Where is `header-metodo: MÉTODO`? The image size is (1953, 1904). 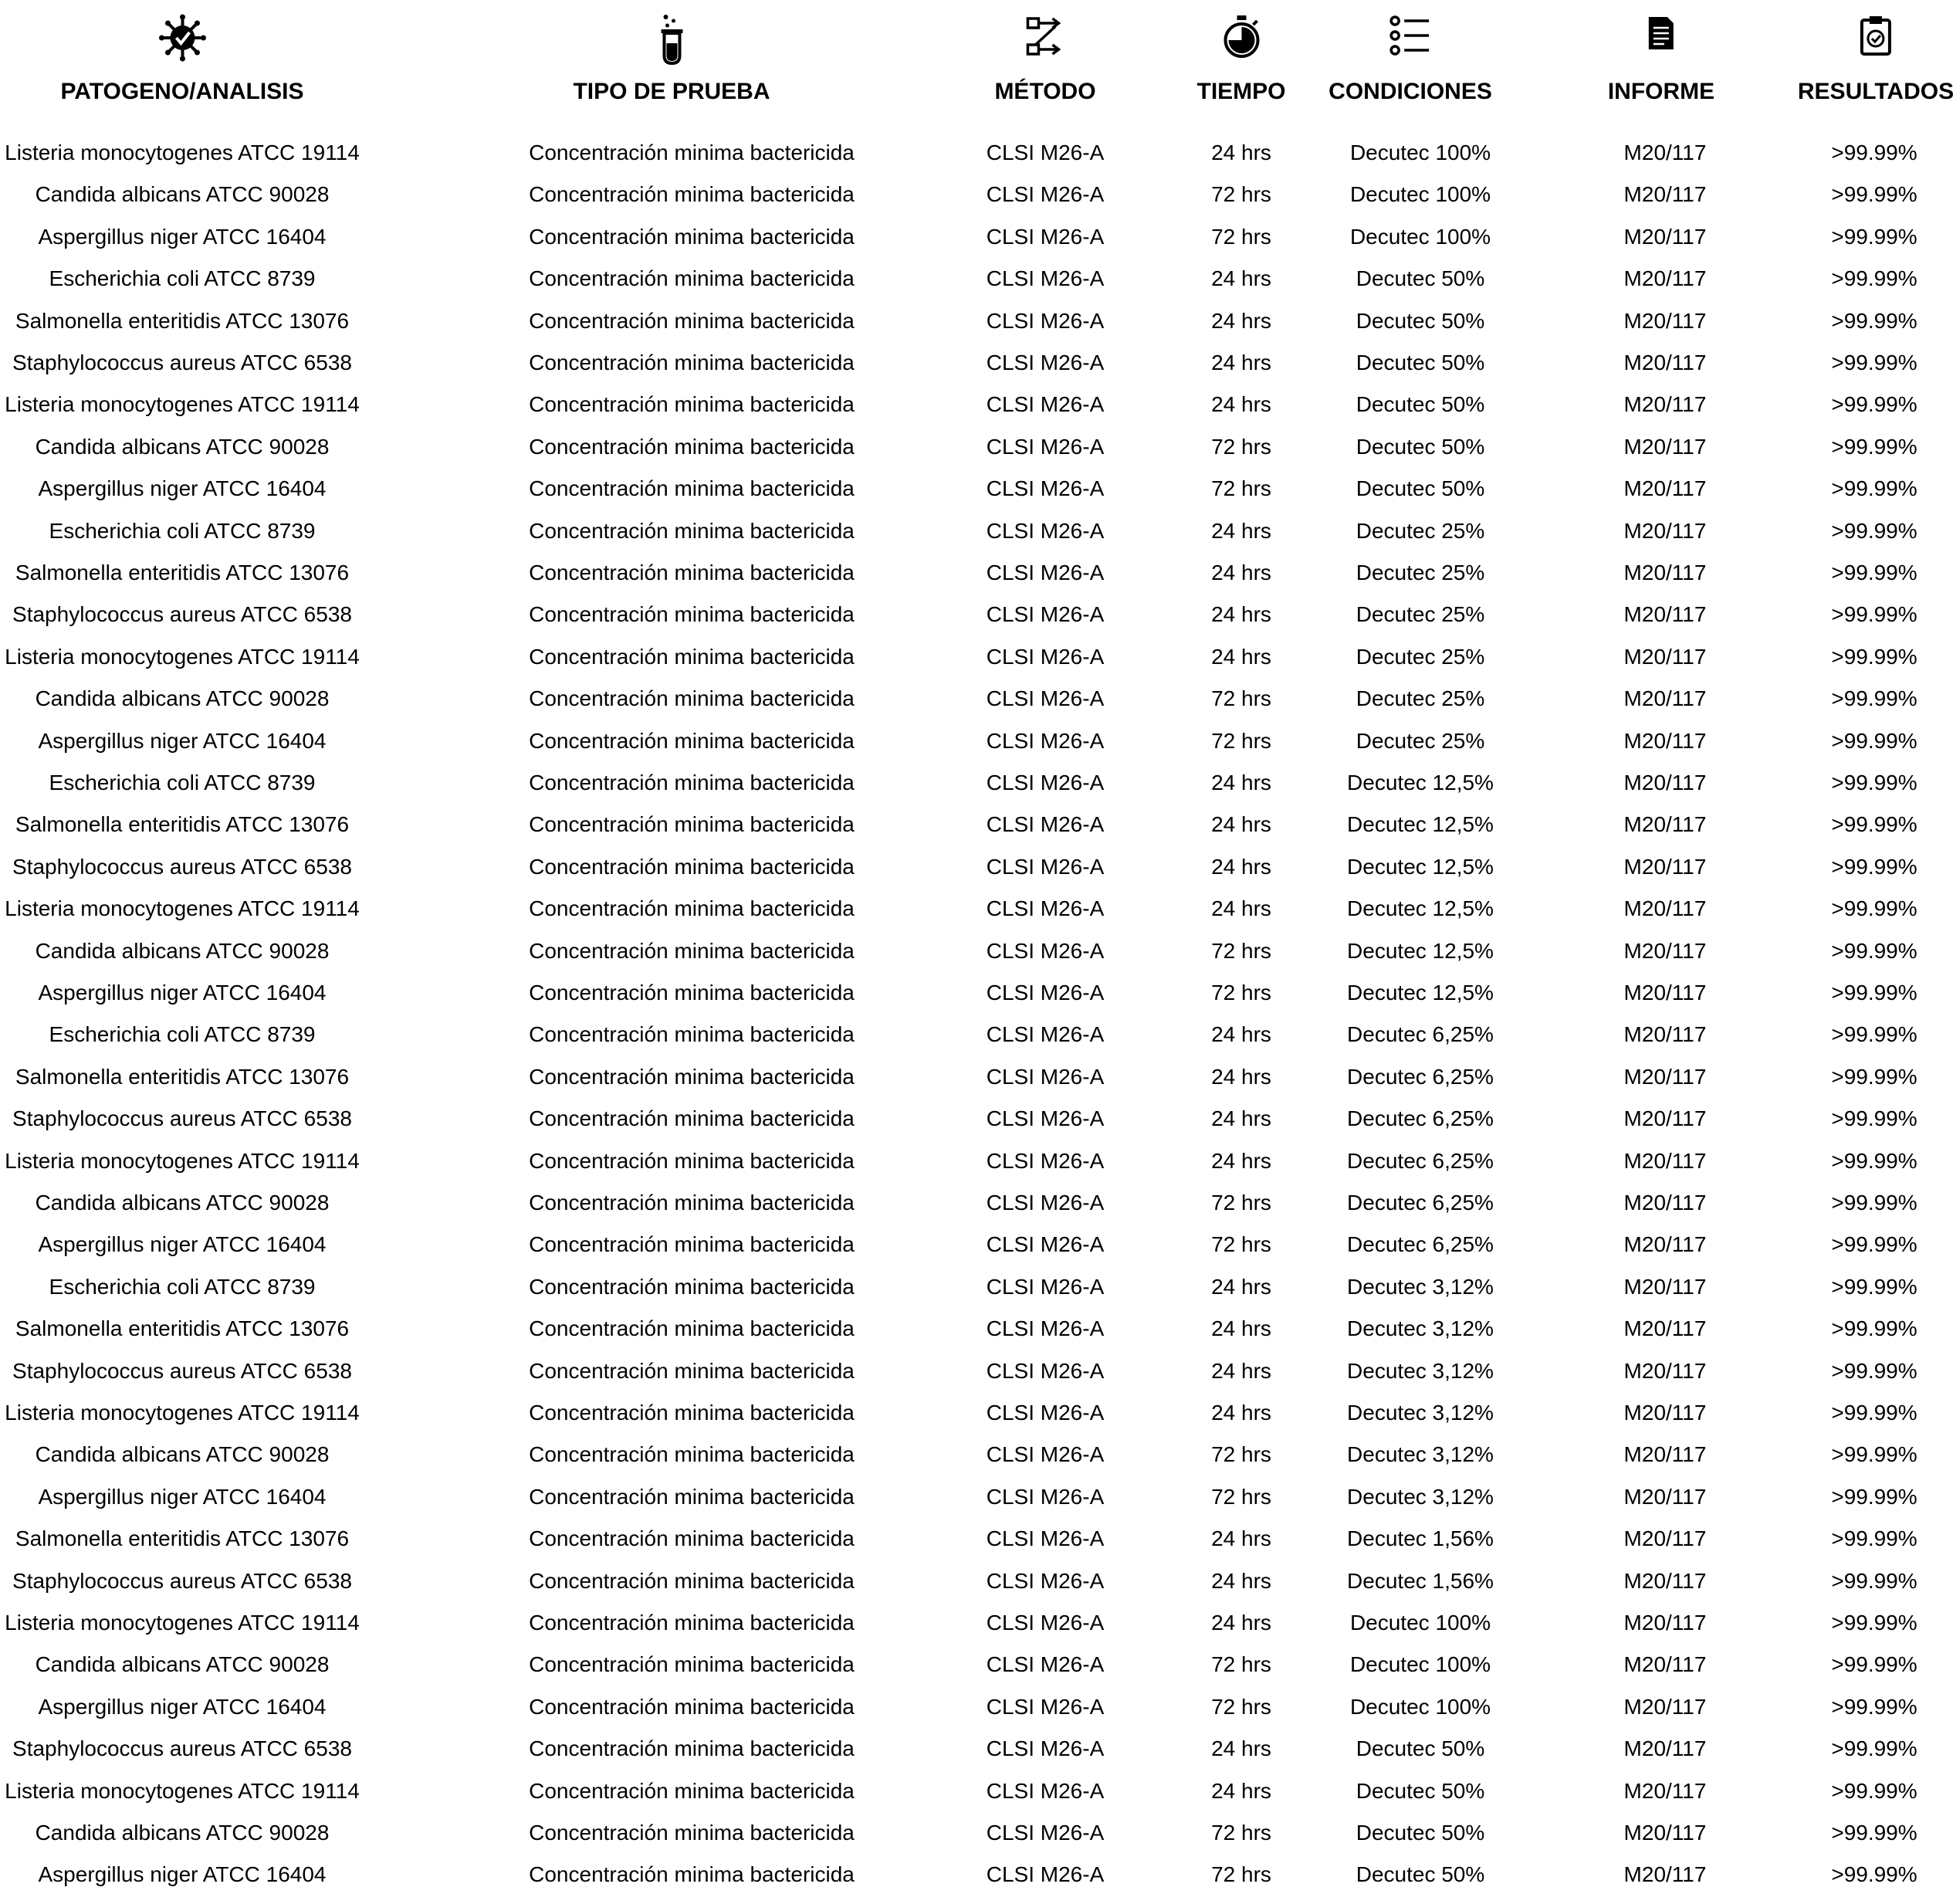
header-metodo: MÉTODO is located at coordinates (1045, 59).